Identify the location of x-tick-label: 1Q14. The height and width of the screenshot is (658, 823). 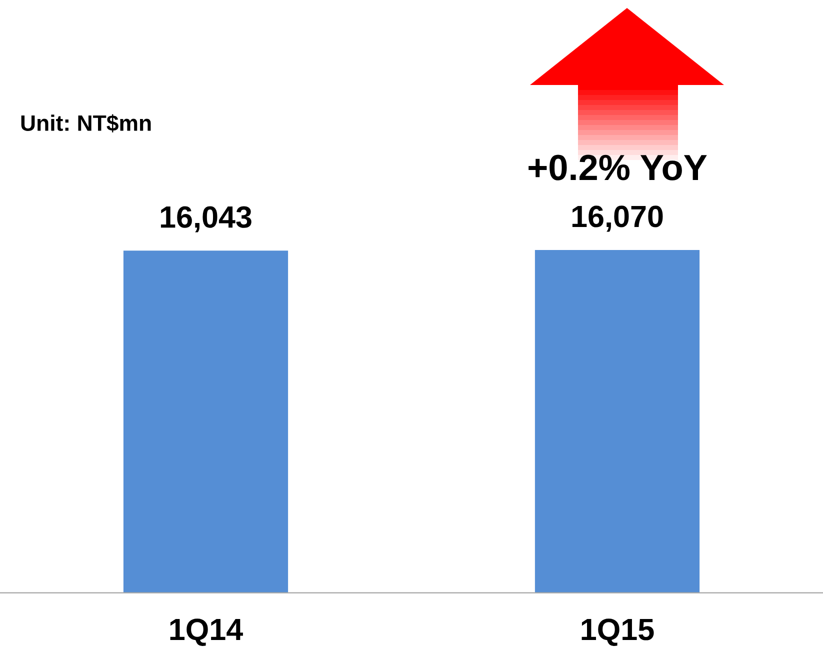
(206, 632).